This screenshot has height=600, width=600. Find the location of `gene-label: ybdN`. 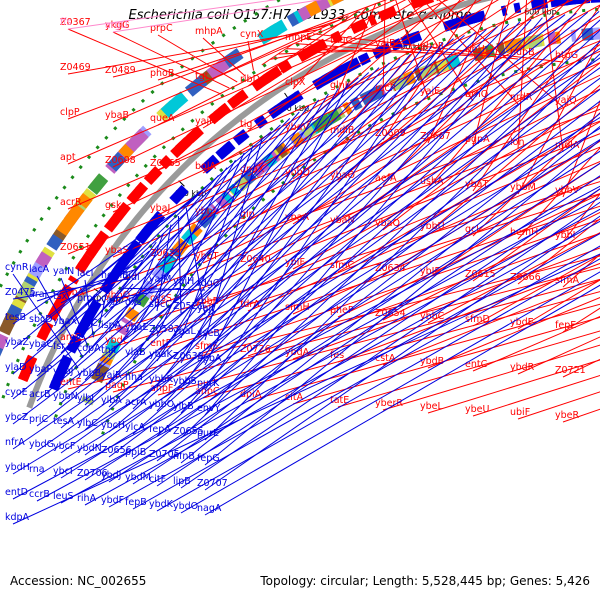

gene-label: ybdN is located at coordinates (89, 448).